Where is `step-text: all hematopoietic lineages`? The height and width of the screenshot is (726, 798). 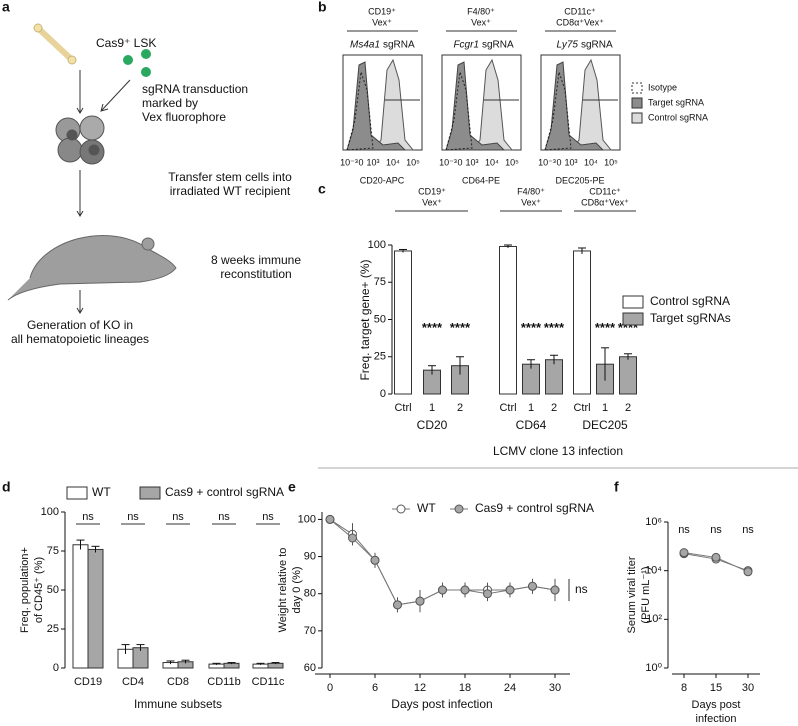 step-text: all hematopoietic lineages is located at coordinates (80, 339).